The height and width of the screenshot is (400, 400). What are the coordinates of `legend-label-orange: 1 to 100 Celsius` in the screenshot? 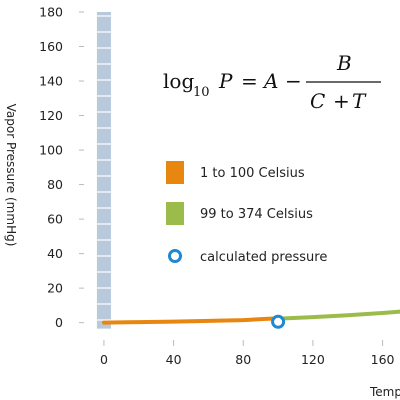 It's located at (252, 173).